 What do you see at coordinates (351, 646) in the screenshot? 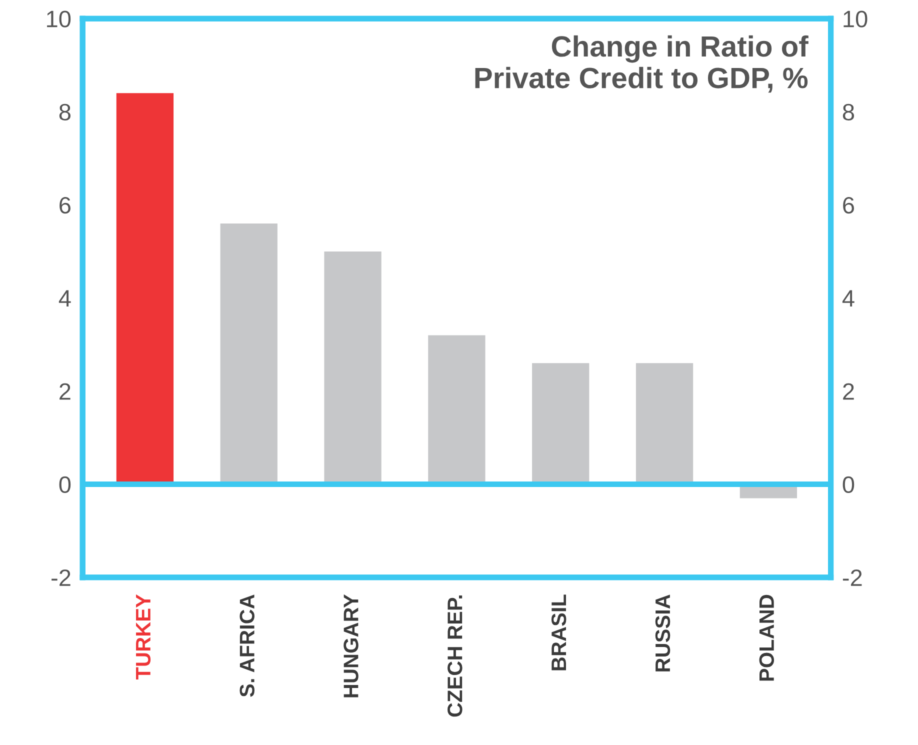
I see `x-tick-label: HUNGARY` at bounding box center [351, 646].